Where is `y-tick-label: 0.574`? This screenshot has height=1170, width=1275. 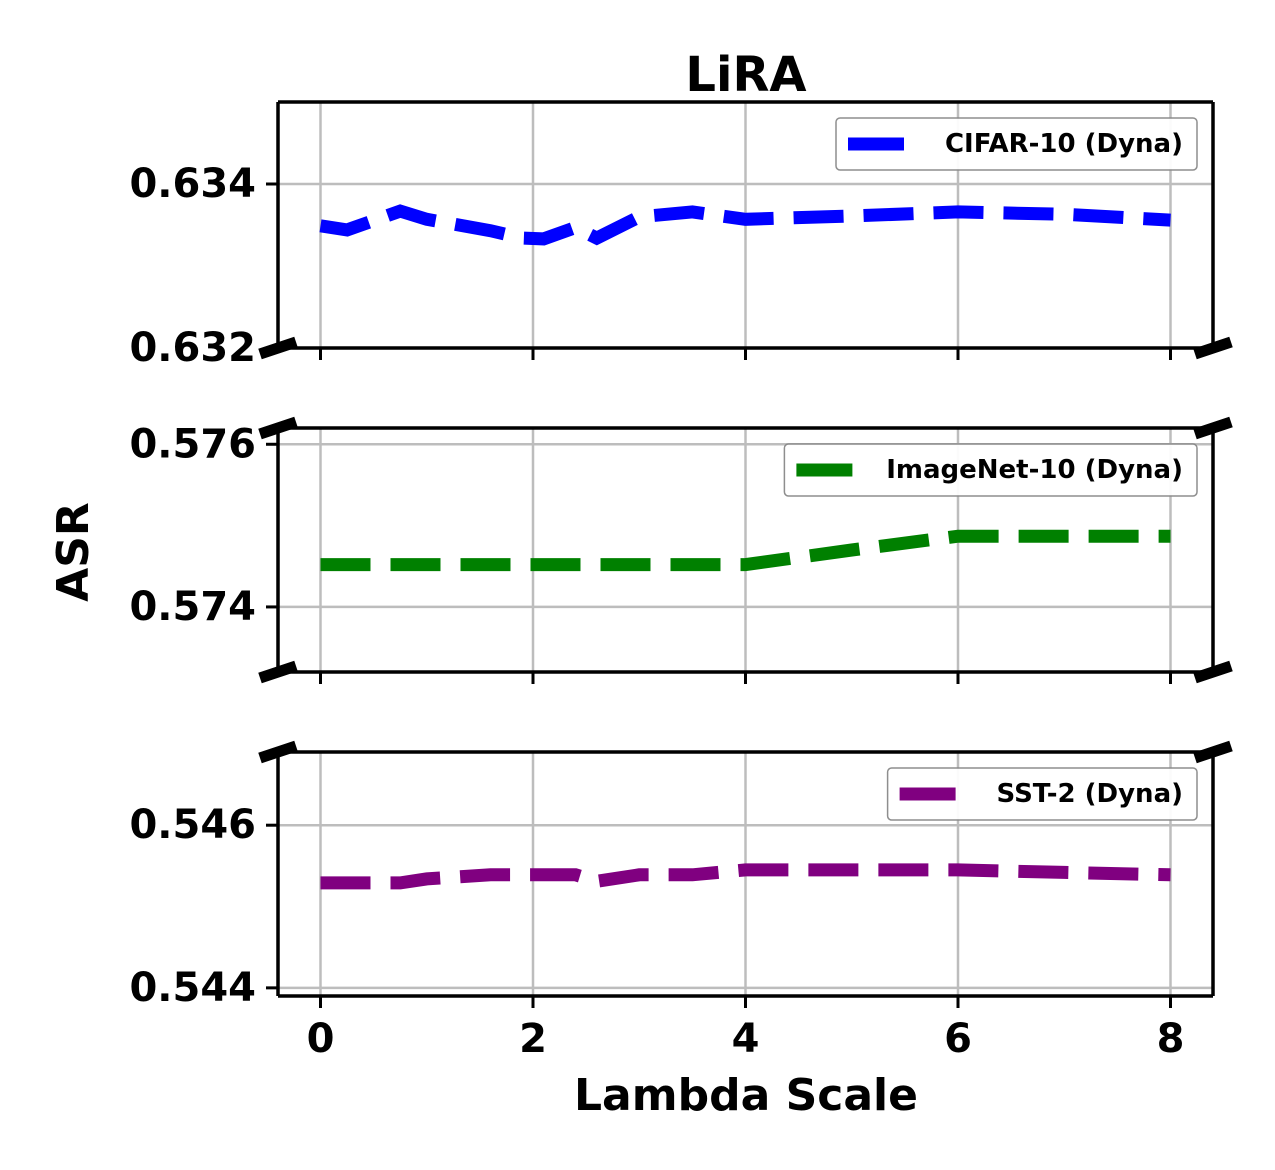
y-tick-label: 0.574 is located at coordinates (192, 607).